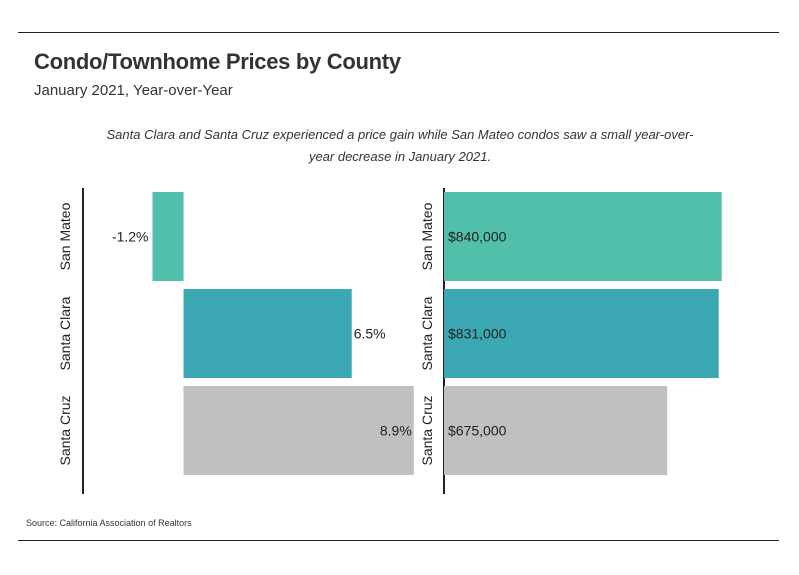 Image resolution: width=799 pixels, height=575 pixels. What do you see at coordinates (427, 333) in the screenshot?
I see `price-category-label-santa-clara: Santa Clara` at bounding box center [427, 333].